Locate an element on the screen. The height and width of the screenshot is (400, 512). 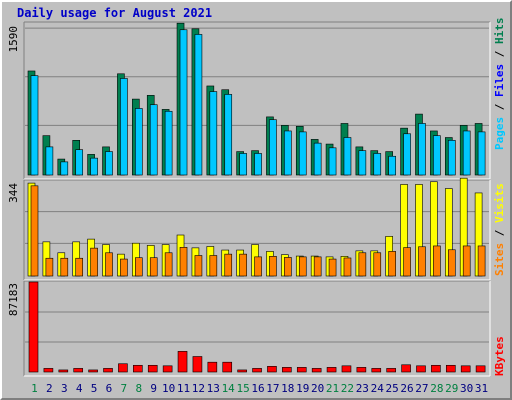
day-label: 20 is located at coordinates (317, 388).